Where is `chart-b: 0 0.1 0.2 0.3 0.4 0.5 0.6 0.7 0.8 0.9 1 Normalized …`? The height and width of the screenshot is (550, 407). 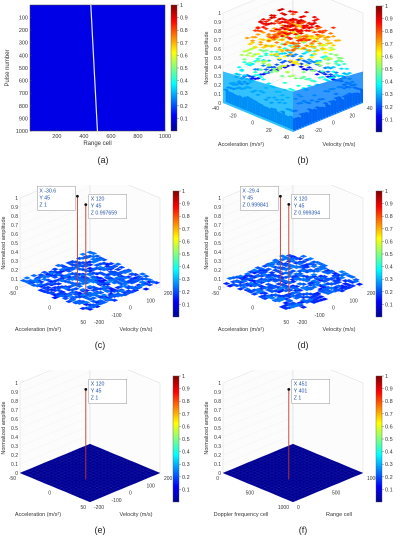 chart-b: 0 0.1 0.2 0.3 0.4 0.5 0.6 0.7 0.8 0.9 1 Normalized … is located at coordinates (298, 74).